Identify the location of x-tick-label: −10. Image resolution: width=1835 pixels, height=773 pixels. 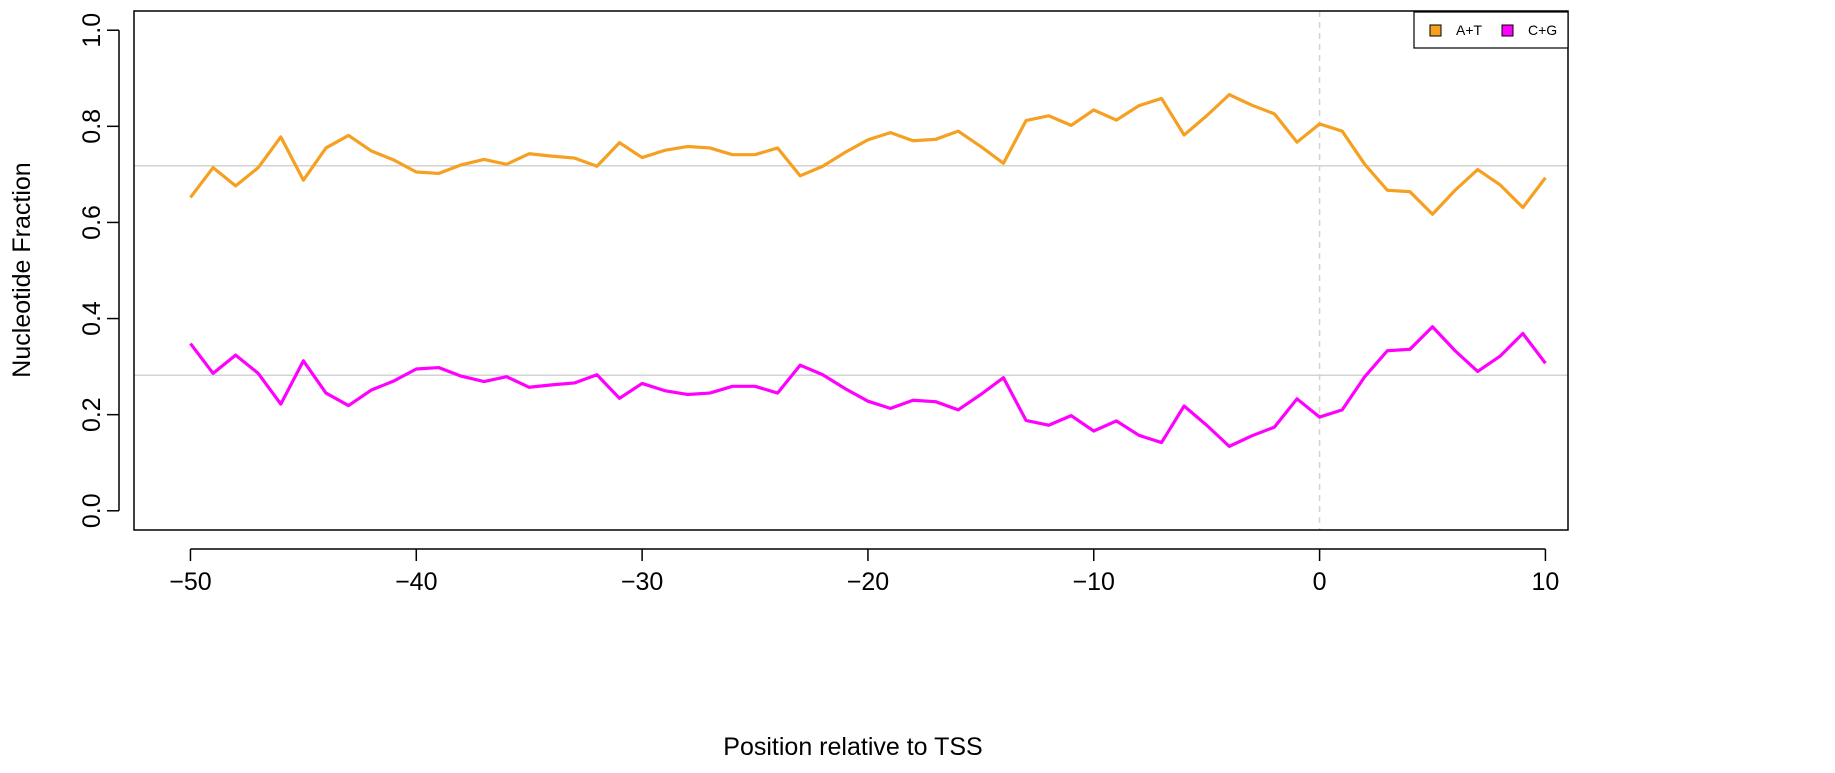
(1094, 582).